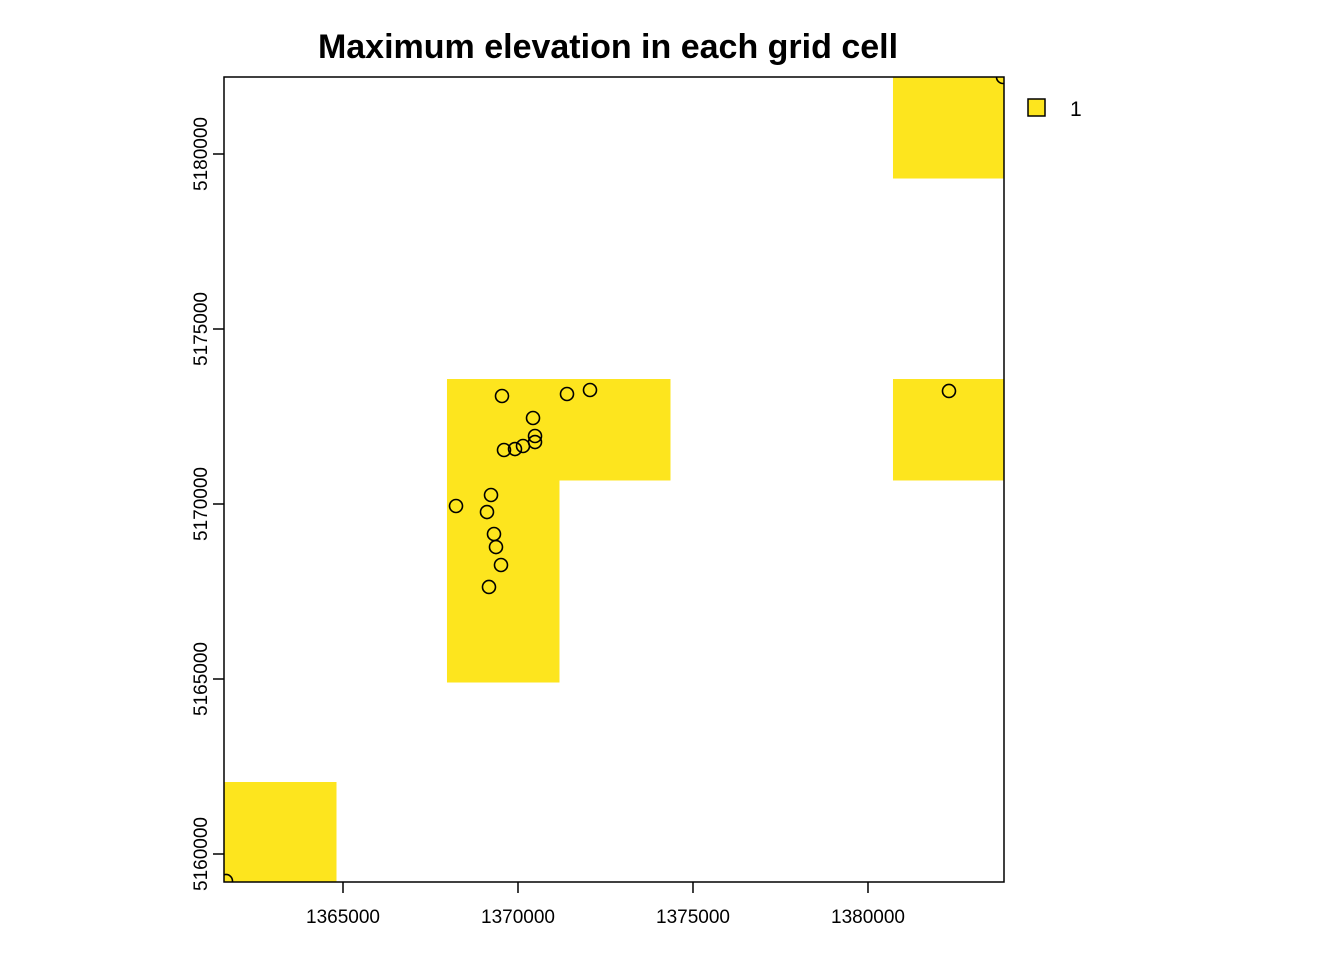 The width and height of the screenshot is (1344, 960). Describe the element at coordinates (1076, 109) in the screenshot. I see `legend-label: 1` at that location.